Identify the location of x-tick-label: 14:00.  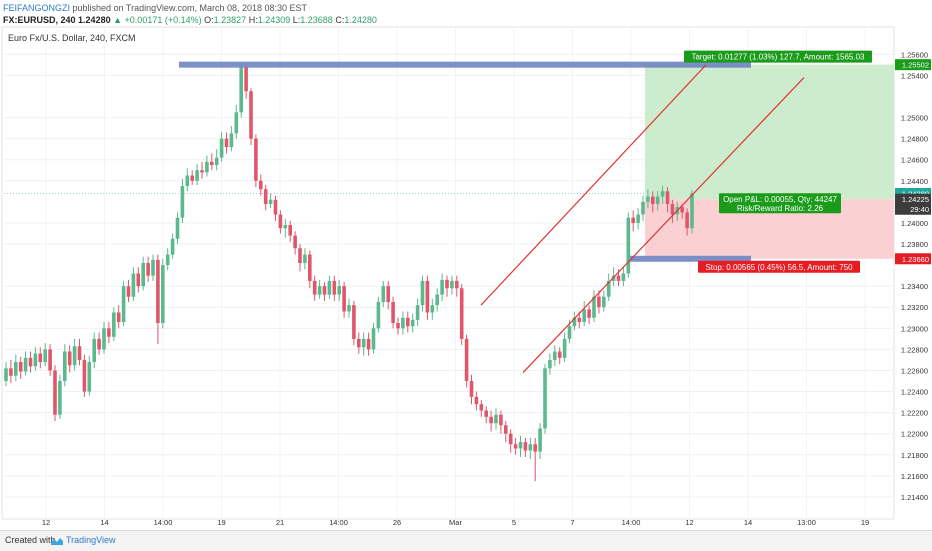
(631, 522).